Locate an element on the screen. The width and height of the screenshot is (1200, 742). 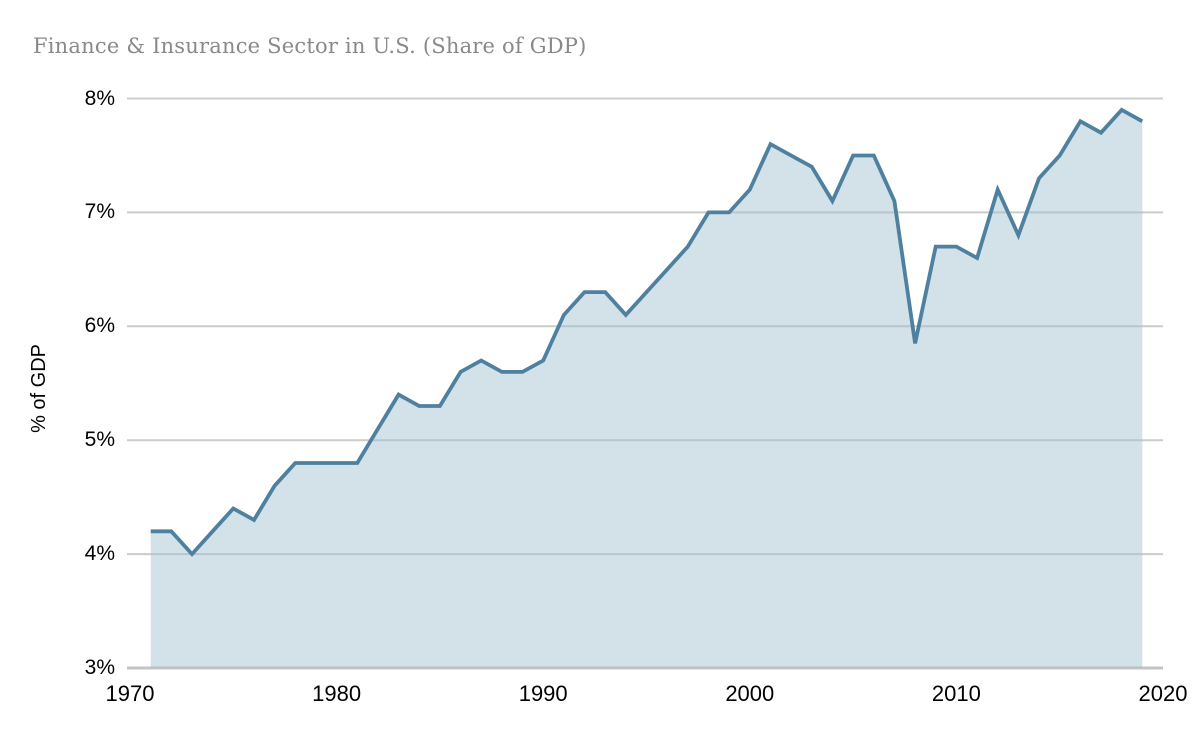
y-tick-label: 8% is located at coordinates (99, 98).